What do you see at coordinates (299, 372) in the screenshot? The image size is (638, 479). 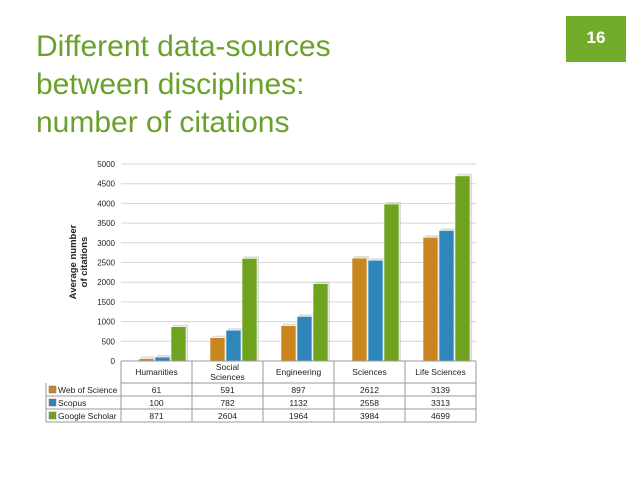 I see `category-label: Engineering` at bounding box center [299, 372].